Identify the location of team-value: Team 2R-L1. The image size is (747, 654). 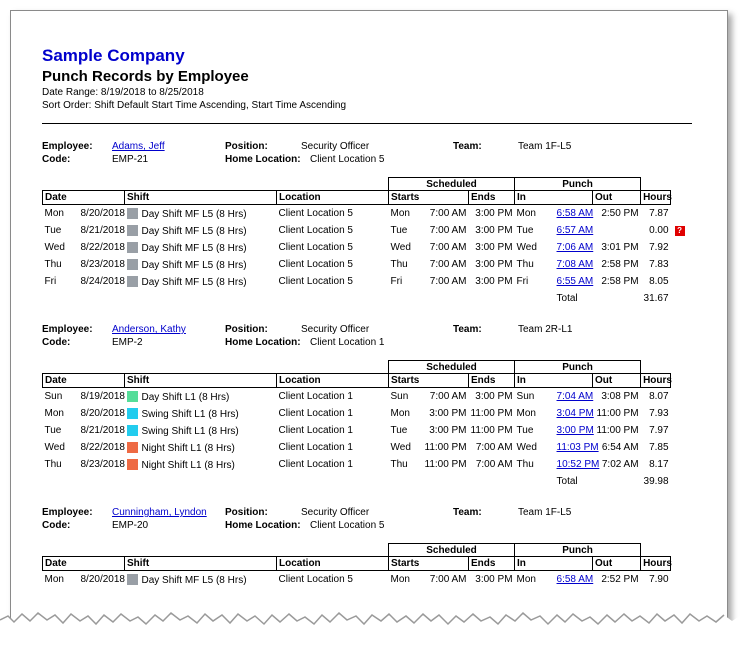
(545, 329).